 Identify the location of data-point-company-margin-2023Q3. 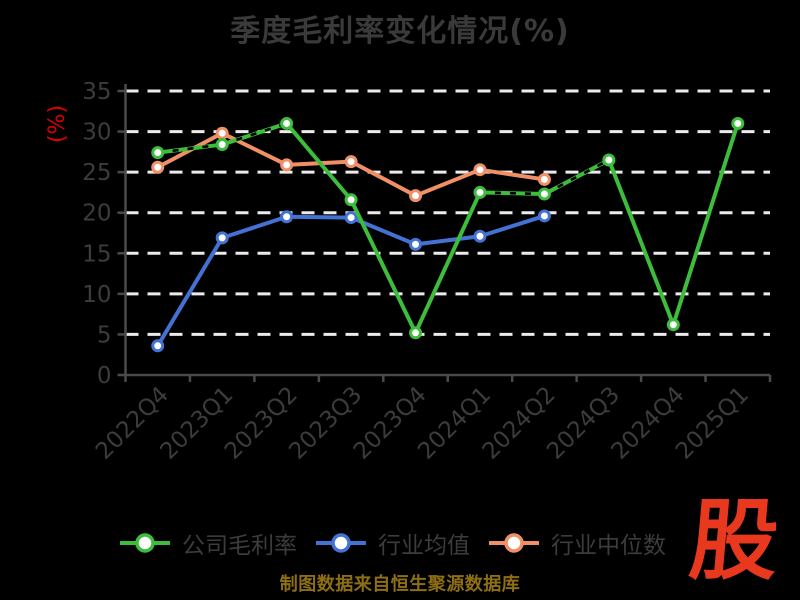
(351, 200).